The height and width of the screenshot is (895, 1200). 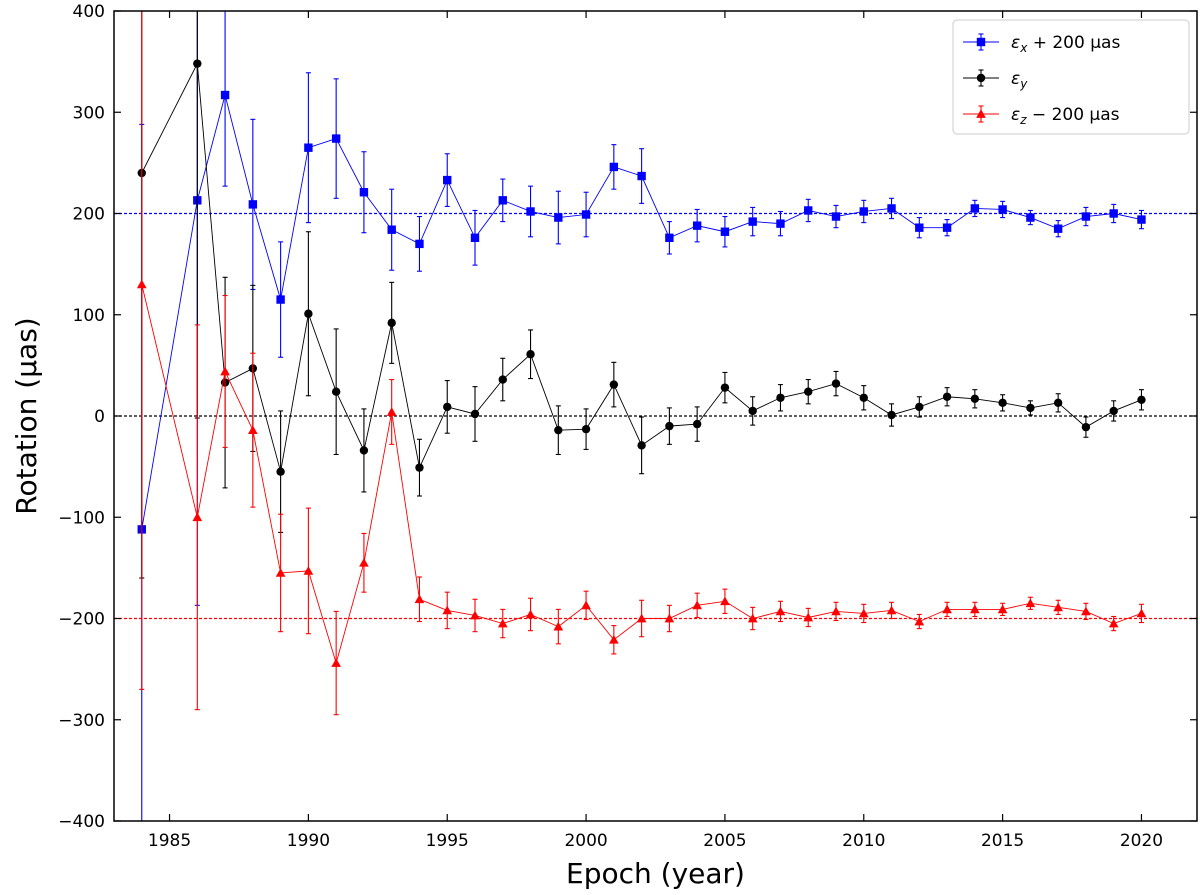 What do you see at coordinates (81, 721) in the screenshot?
I see `y-tick-label: −300` at bounding box center [81, 721].